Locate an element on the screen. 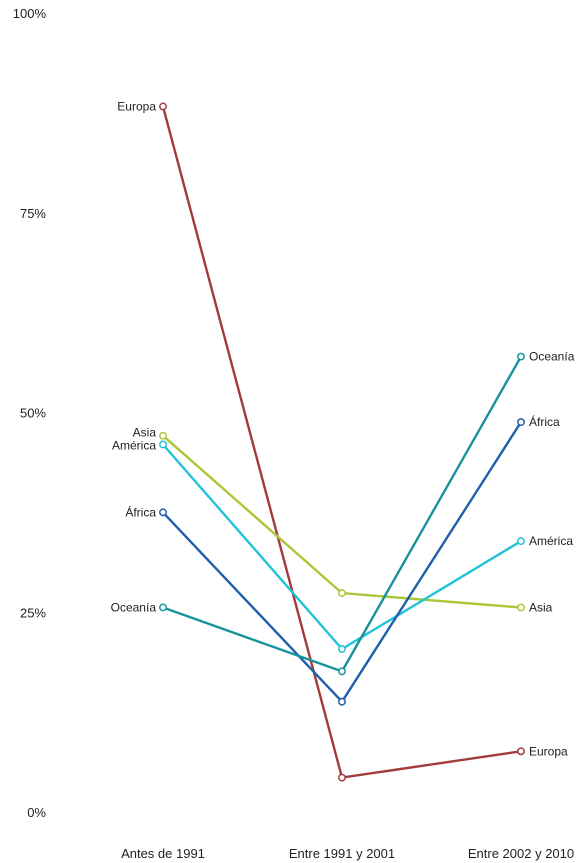  y-tick-label: 100% is located at coordinates (30, 13).